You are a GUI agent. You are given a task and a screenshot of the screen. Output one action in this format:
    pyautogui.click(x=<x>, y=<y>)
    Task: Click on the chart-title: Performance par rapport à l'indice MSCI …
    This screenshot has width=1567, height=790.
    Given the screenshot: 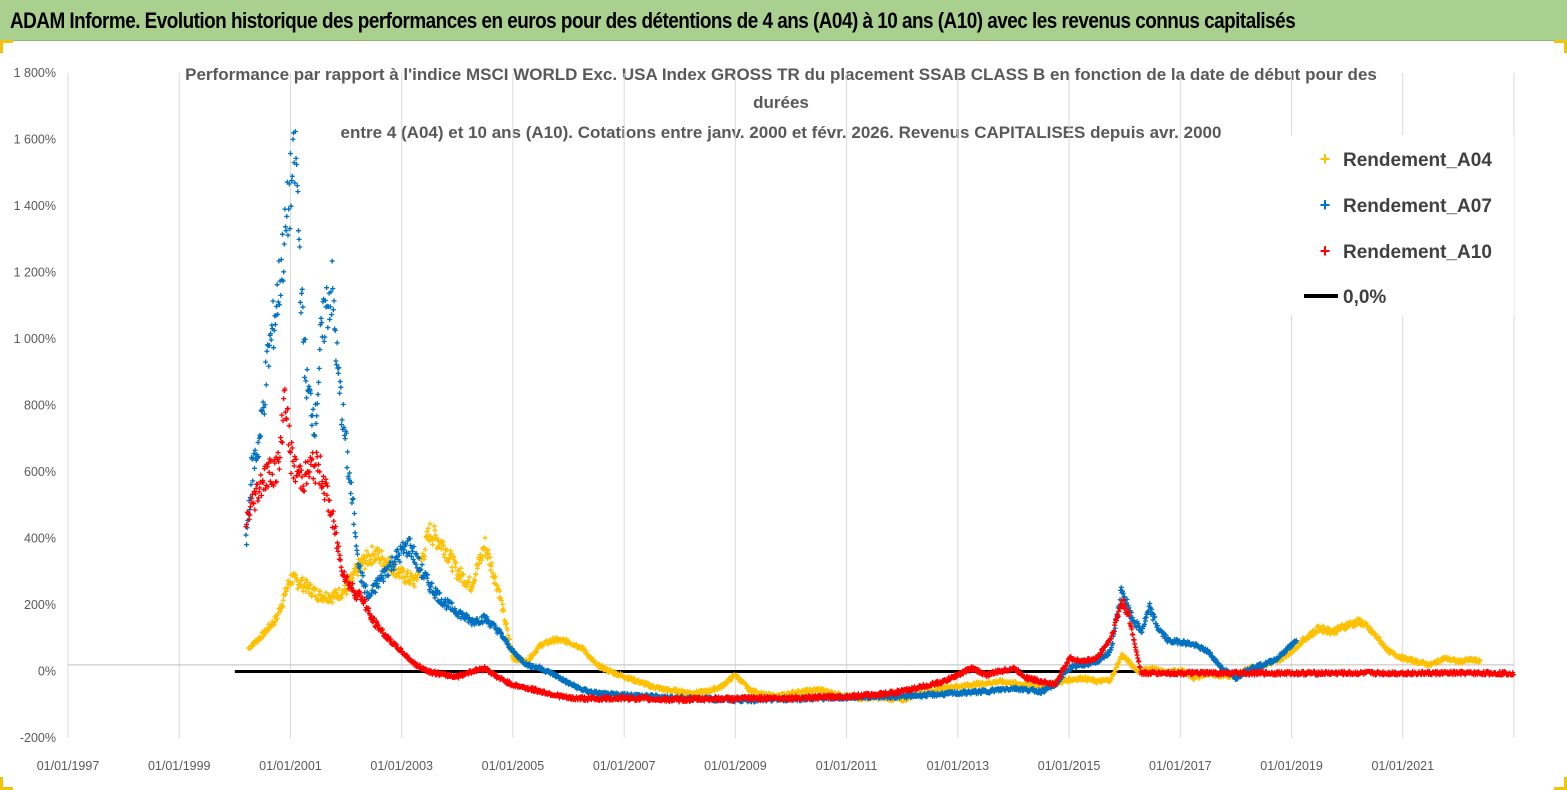 What is the action you would take?
    pyautogui.click(x=781, y=103)
    